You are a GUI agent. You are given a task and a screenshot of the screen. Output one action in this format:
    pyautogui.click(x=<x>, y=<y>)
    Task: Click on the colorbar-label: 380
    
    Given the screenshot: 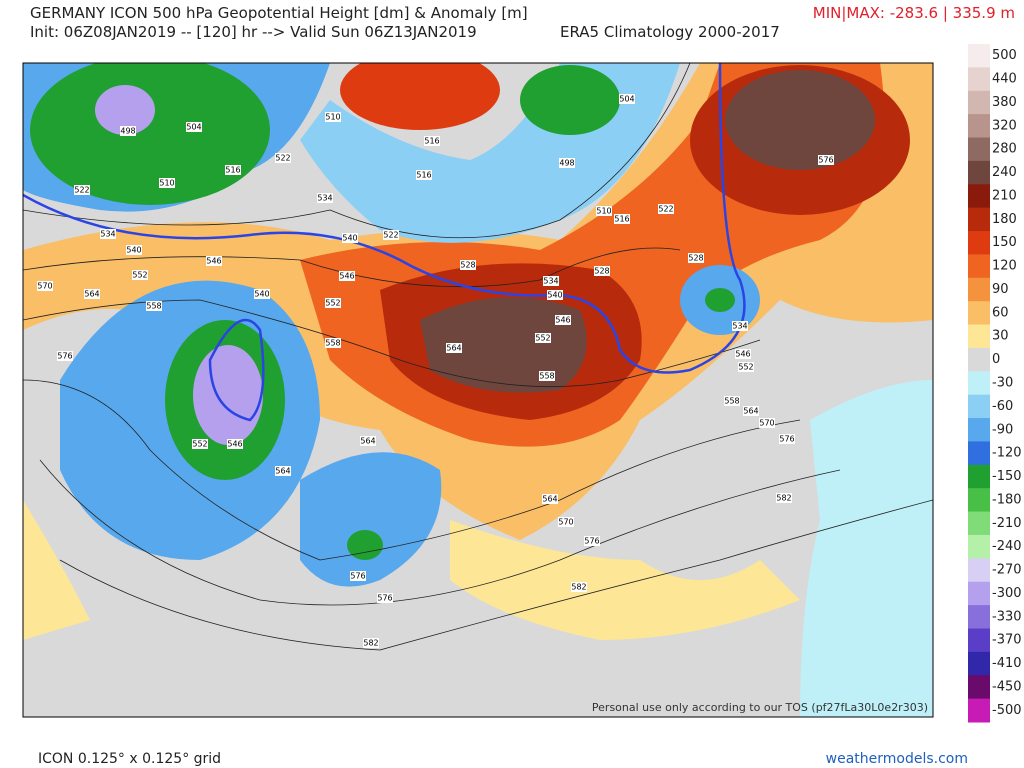 What is the action you would take?
    pyautogui.click(x=1004, y=102)
    